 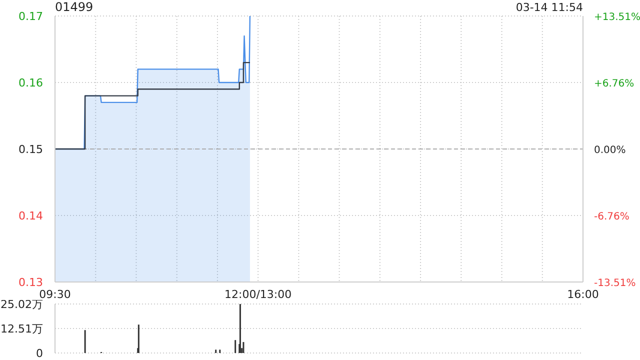 I want to click on y2-tick-label: 0.00%, so click(x=610, y=150).